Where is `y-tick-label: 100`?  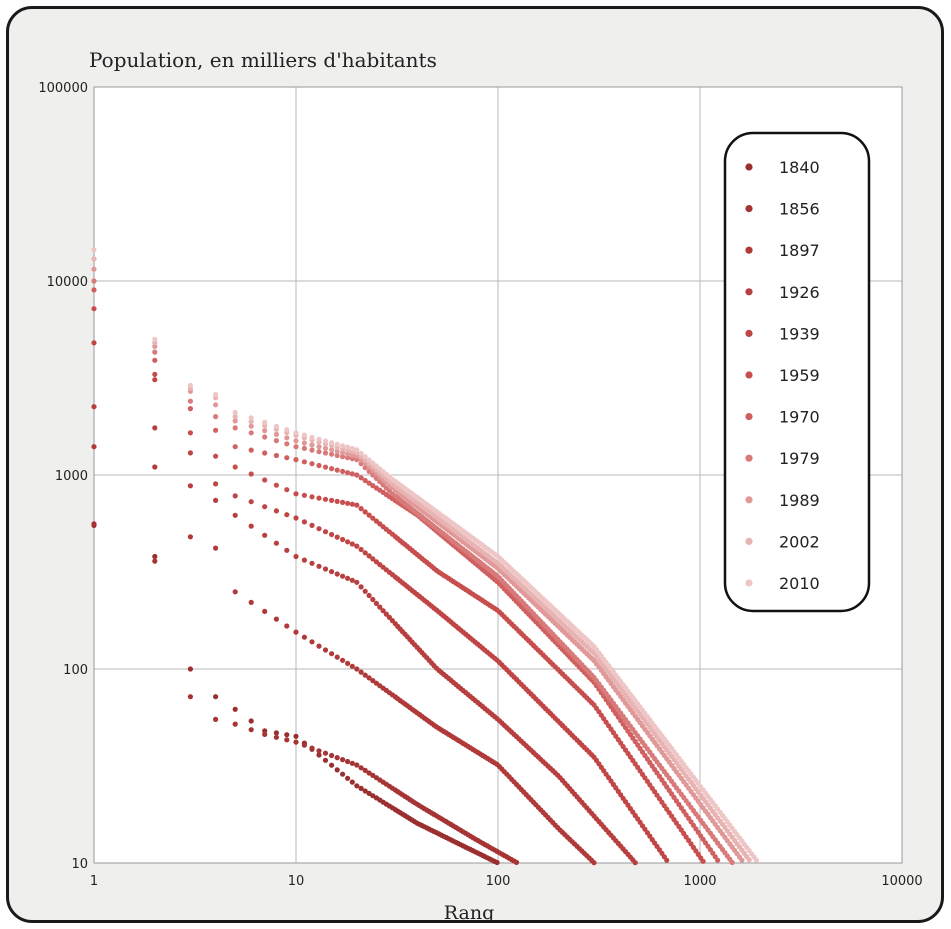 y-tick-label: 100 is located at coordinates (75, 670).